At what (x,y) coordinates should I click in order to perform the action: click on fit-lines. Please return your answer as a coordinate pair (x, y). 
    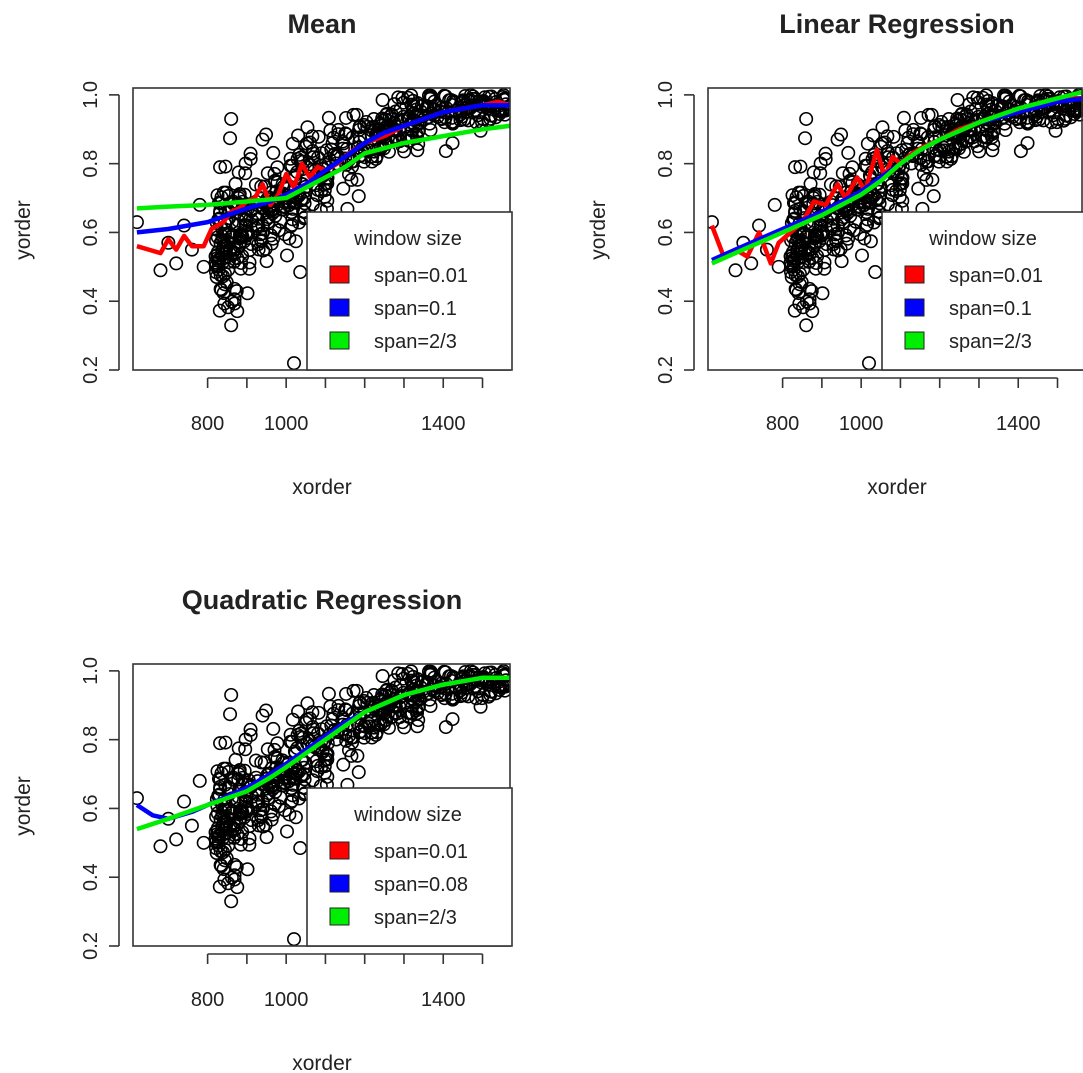
    Looking at the image, I should click on (896, 177).